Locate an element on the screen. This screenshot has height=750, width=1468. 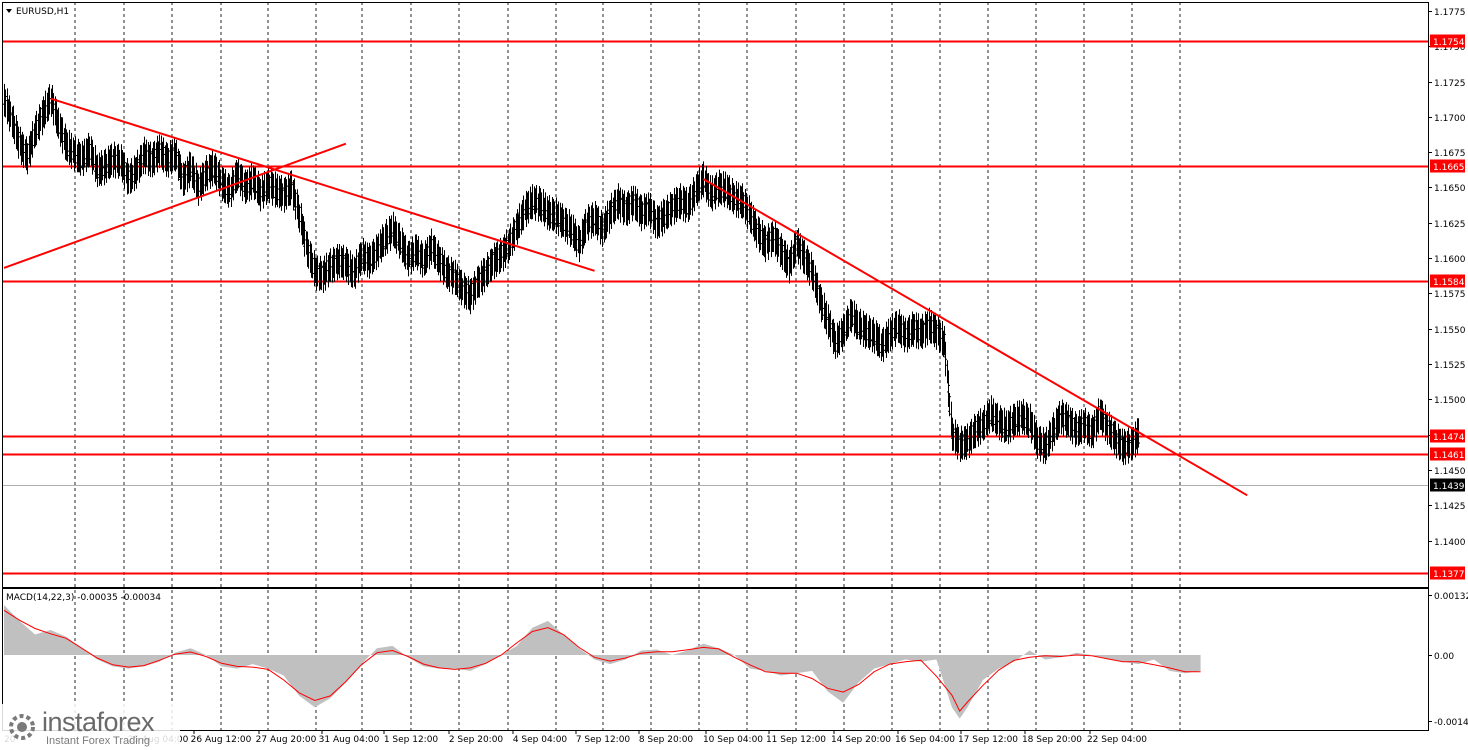
time-tick-label: 10 Sep 04:00 is located at coordinates (733, 740).